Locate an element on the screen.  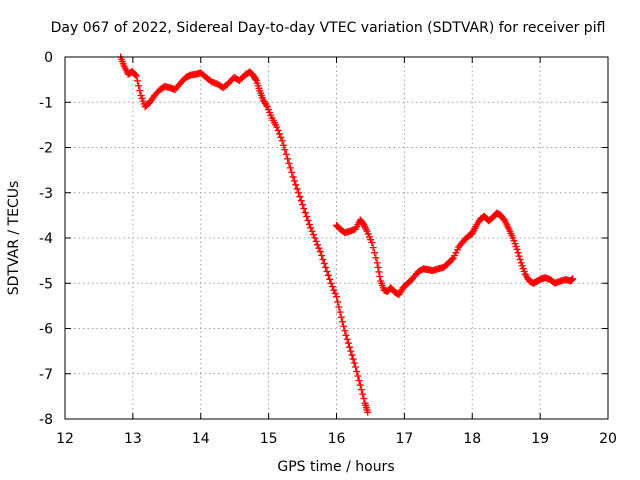
y-tick-label: -8 is located at coordinates (46, 420).